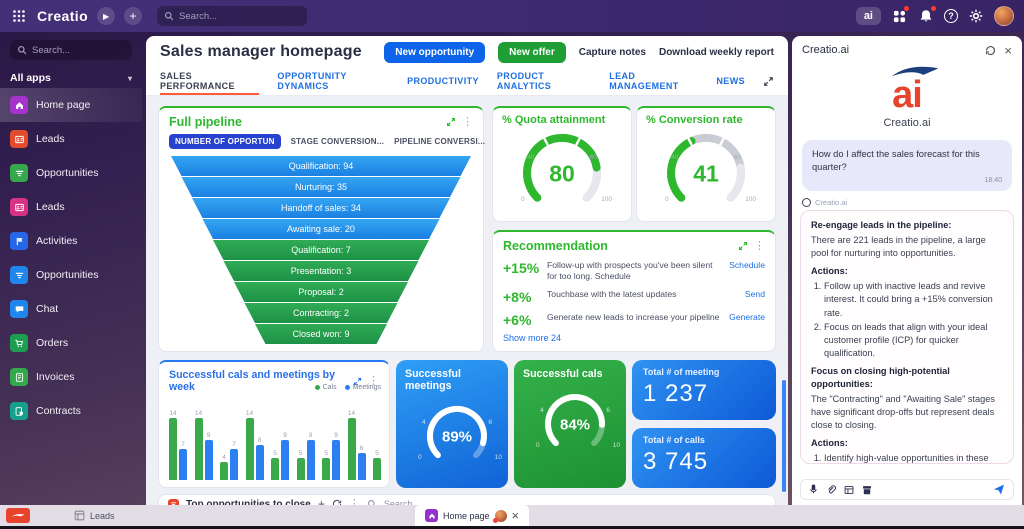 Image resolution: width=1024 pixels, height=529 pixels. I want to click on funnel-stage-presentation: Presentation: 3, so click(321, 271).